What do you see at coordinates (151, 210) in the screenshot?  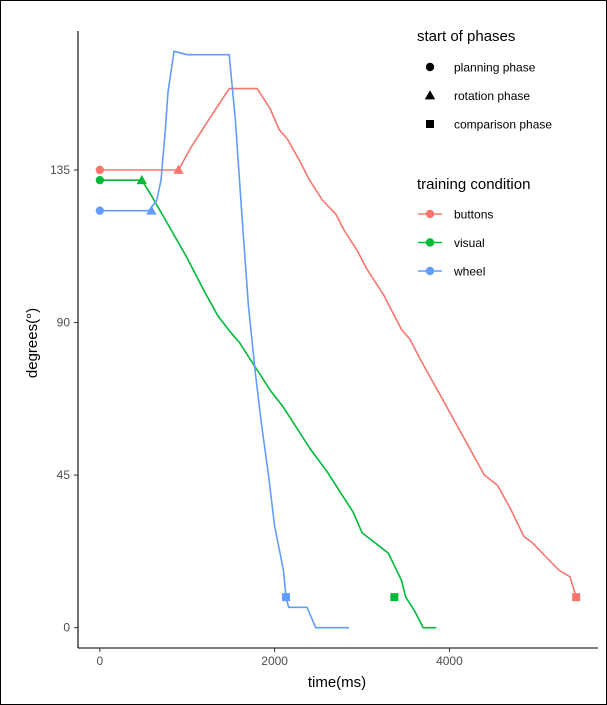 I see `rotation-marker-wheel` at bounding box center [151, 210].